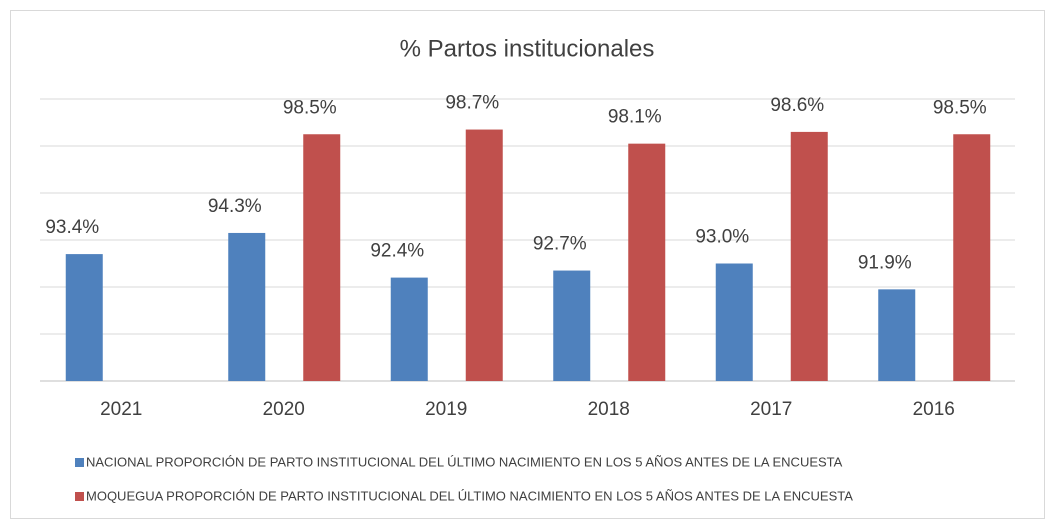  Describe the element at coordinates (397, 251) in the screenshot. I see `data-label: 92.4%` at that location.